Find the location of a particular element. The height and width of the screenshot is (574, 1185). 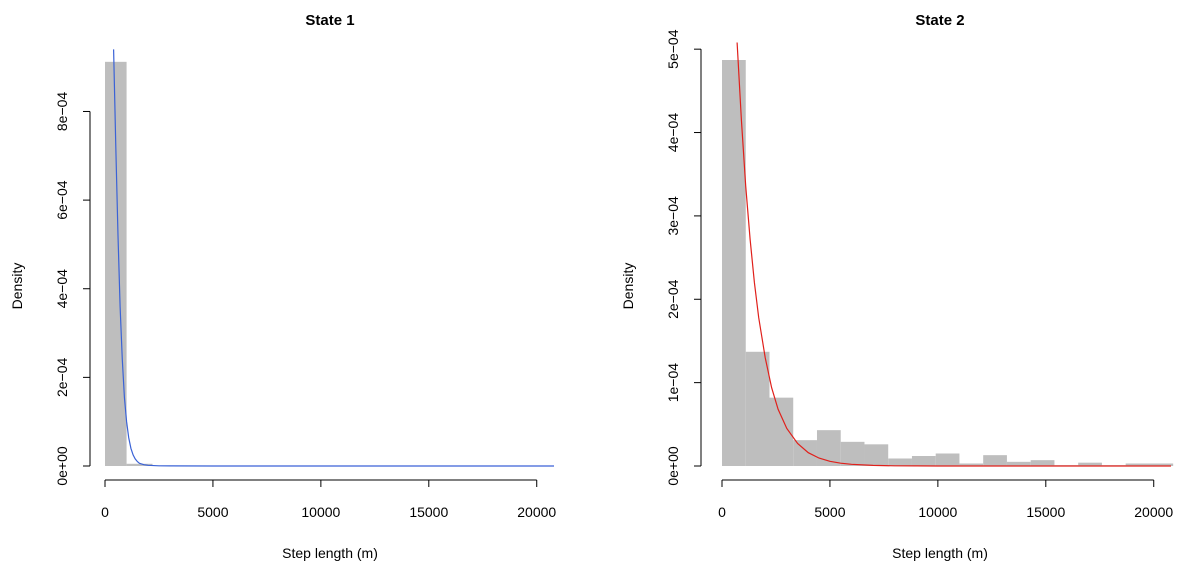

y-axis: 0e+00 2e−04 4e−04 6e−04 8e−04 is located at coordinates (72, 289).